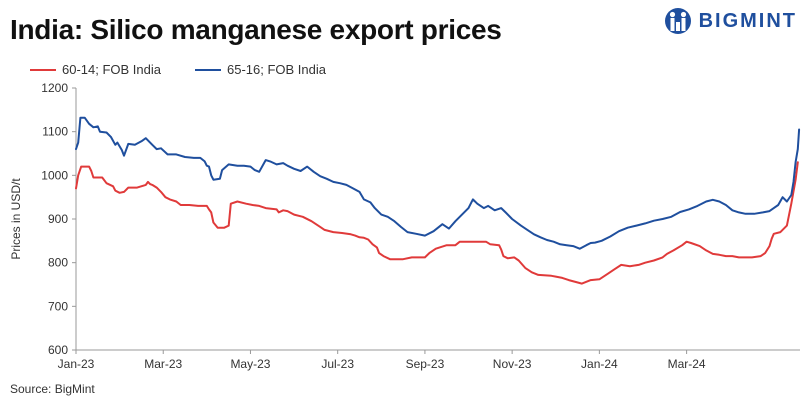 This screenshot has height=404, width=809. Describe the element at coordinates (337, 364) in the screenshot. I see `x-tick-label: Jul-23` at that location.